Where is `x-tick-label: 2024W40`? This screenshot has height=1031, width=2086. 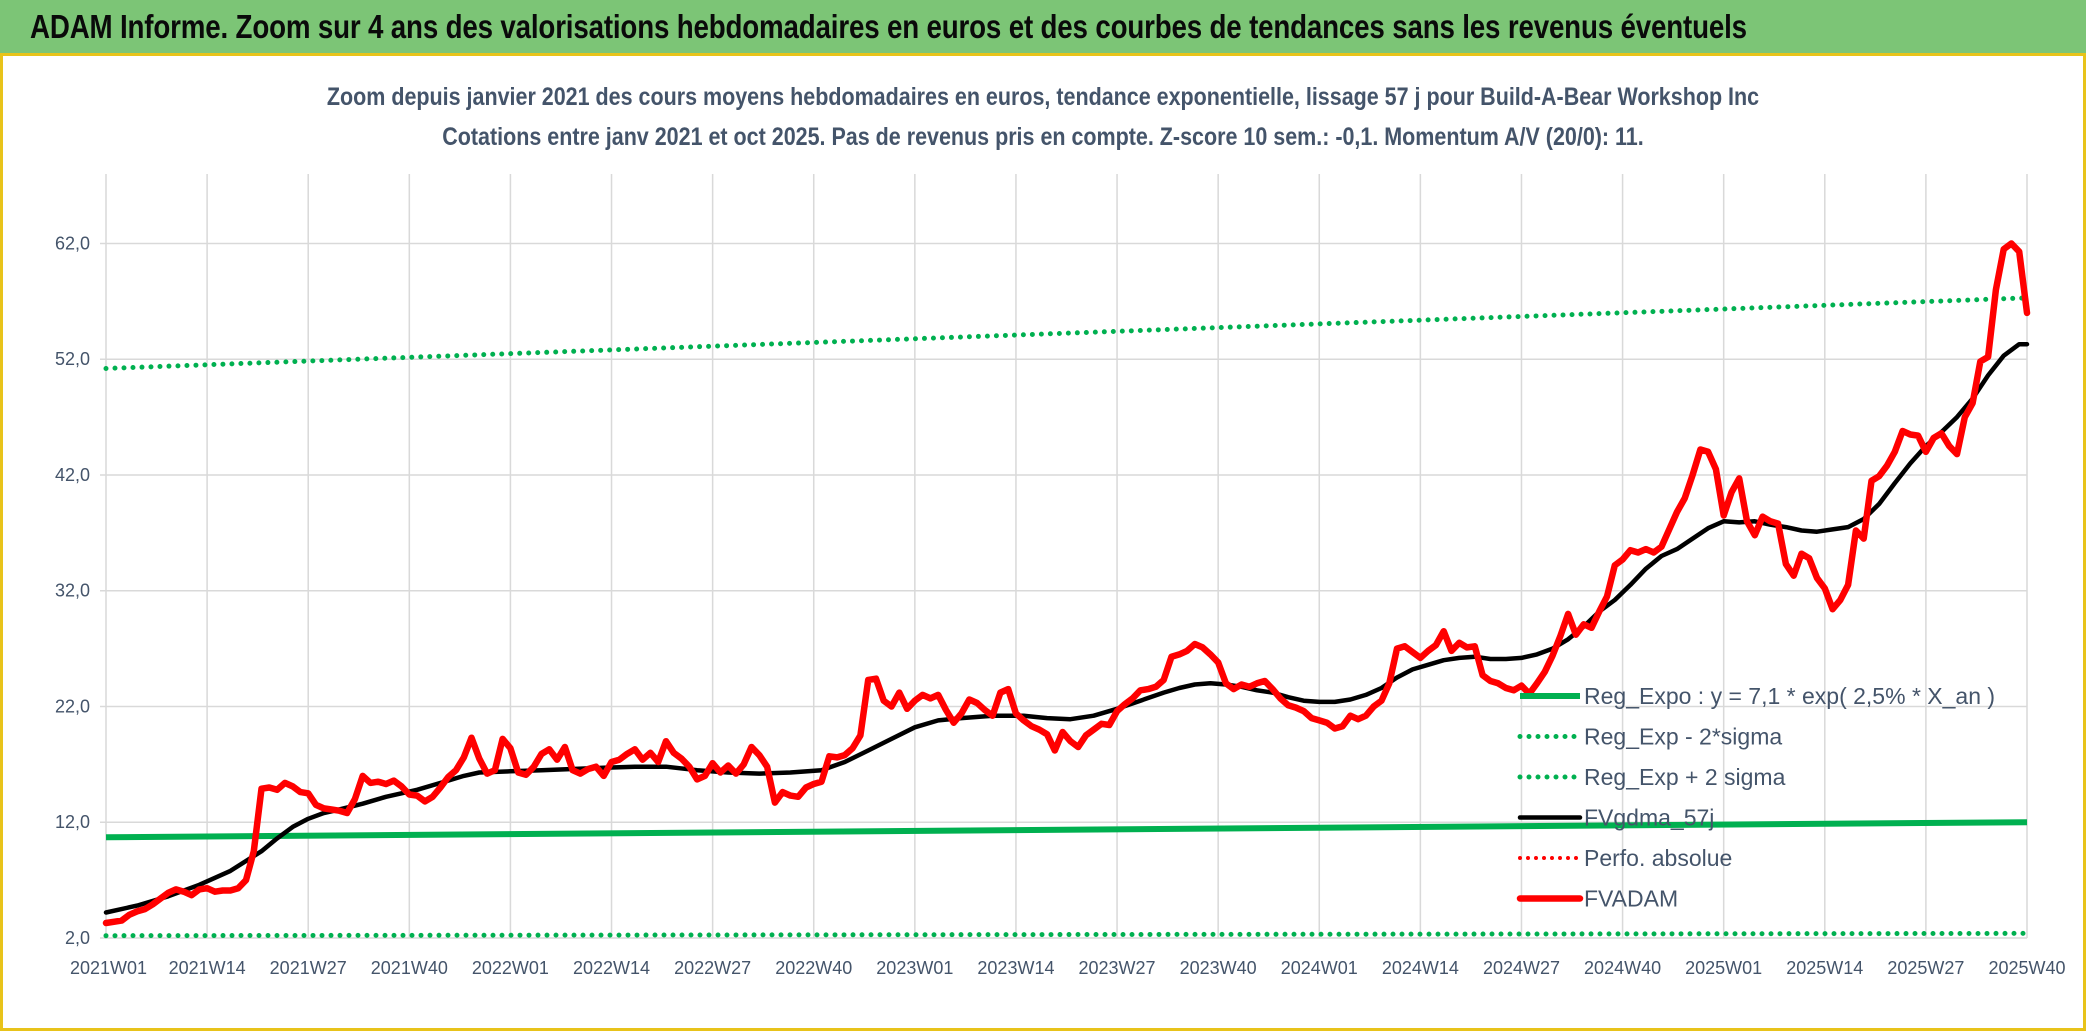 x-tick-label: 2024W40 is located at coordinates (1622, 968).